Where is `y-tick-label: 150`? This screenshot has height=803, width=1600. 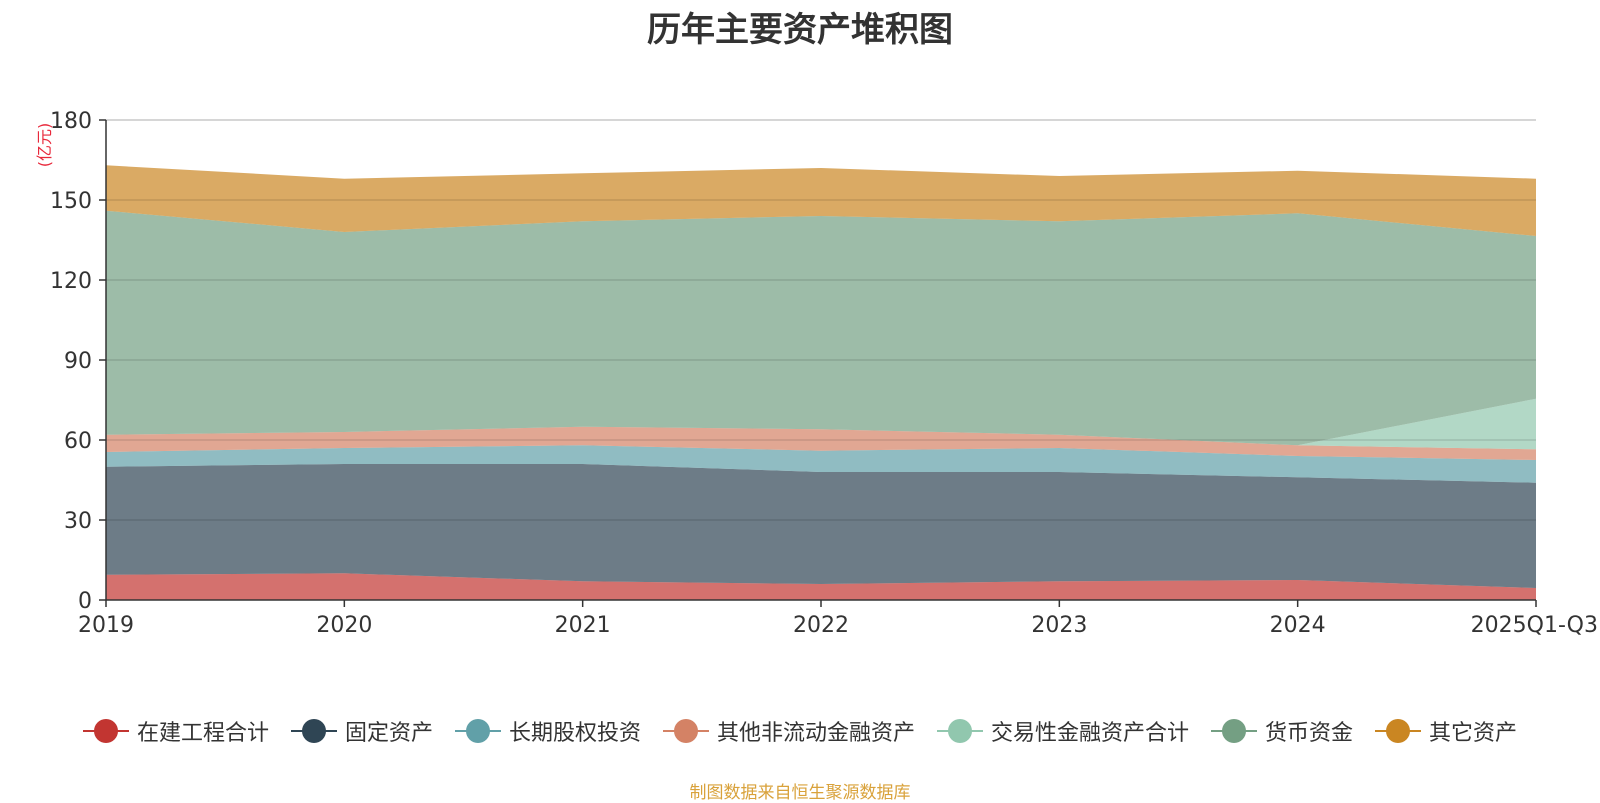
y-tick-label: 150 is located at coordinates (71, 201).